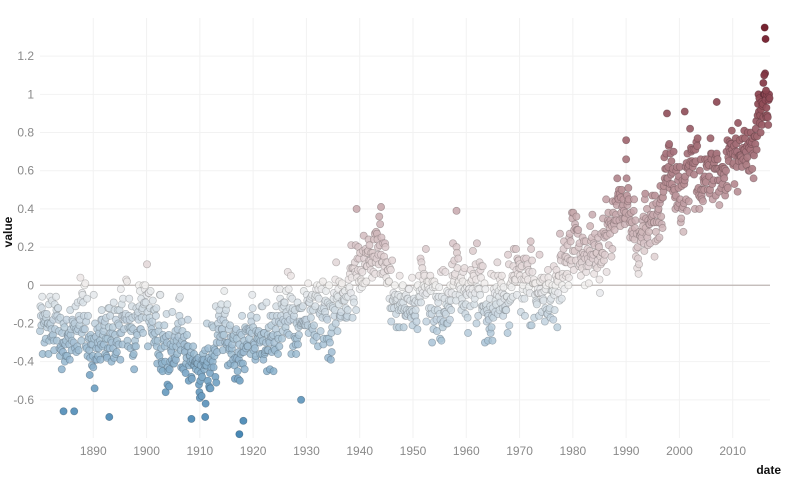  Describe the element at coordinates (25, 209) in the screenshot. I see `y-tick-label: 0.4` at that location.